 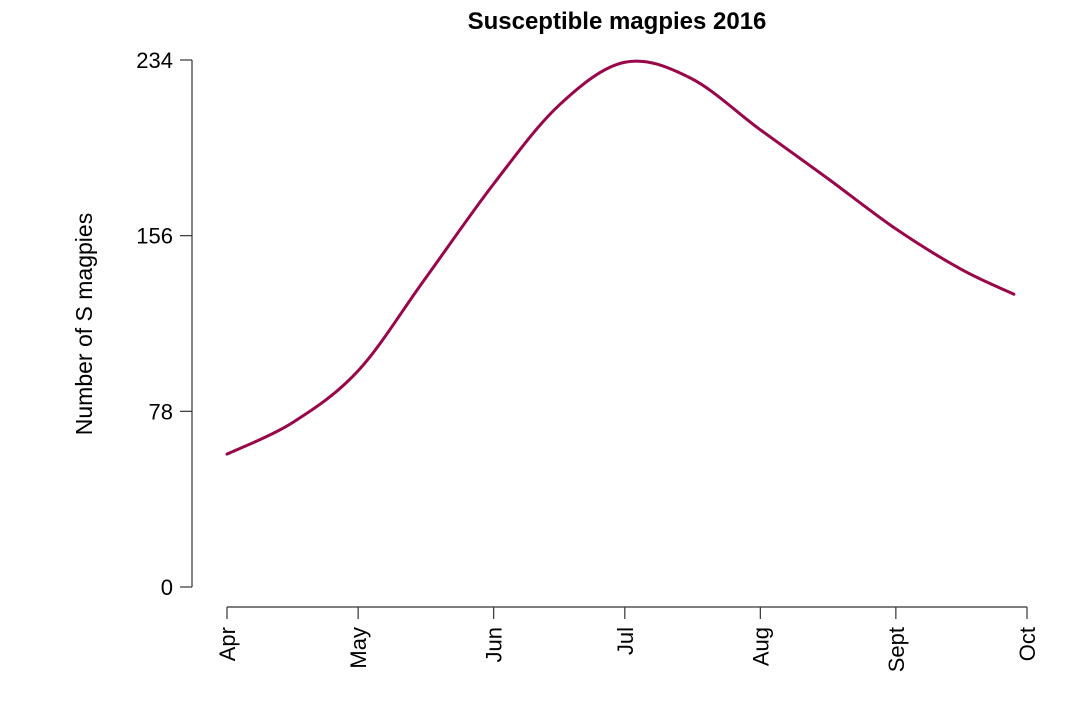 I want to click on x-ticks: Apr May Jun Jul Aug Sept Oct, so click(x=627, y=639).